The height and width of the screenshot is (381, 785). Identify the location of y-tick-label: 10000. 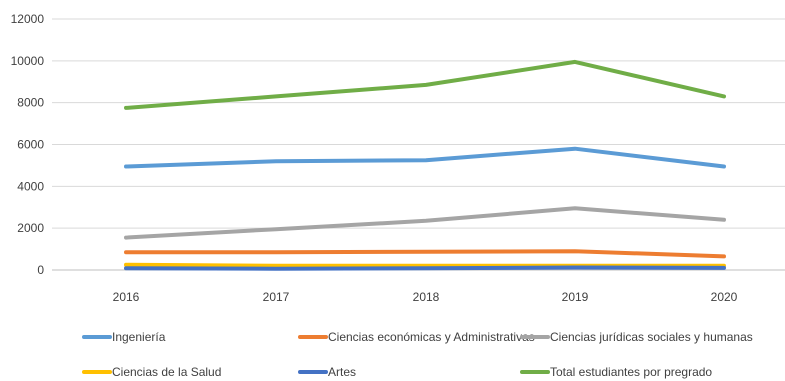
(28, 61).